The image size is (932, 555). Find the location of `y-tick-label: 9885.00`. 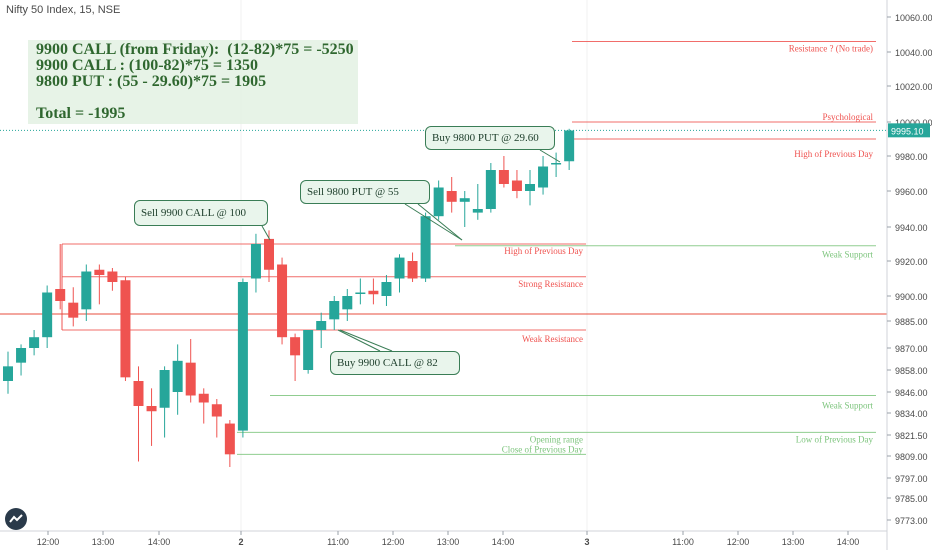

y-tick-label: 9885.00 is located at coordinates (911, 322).